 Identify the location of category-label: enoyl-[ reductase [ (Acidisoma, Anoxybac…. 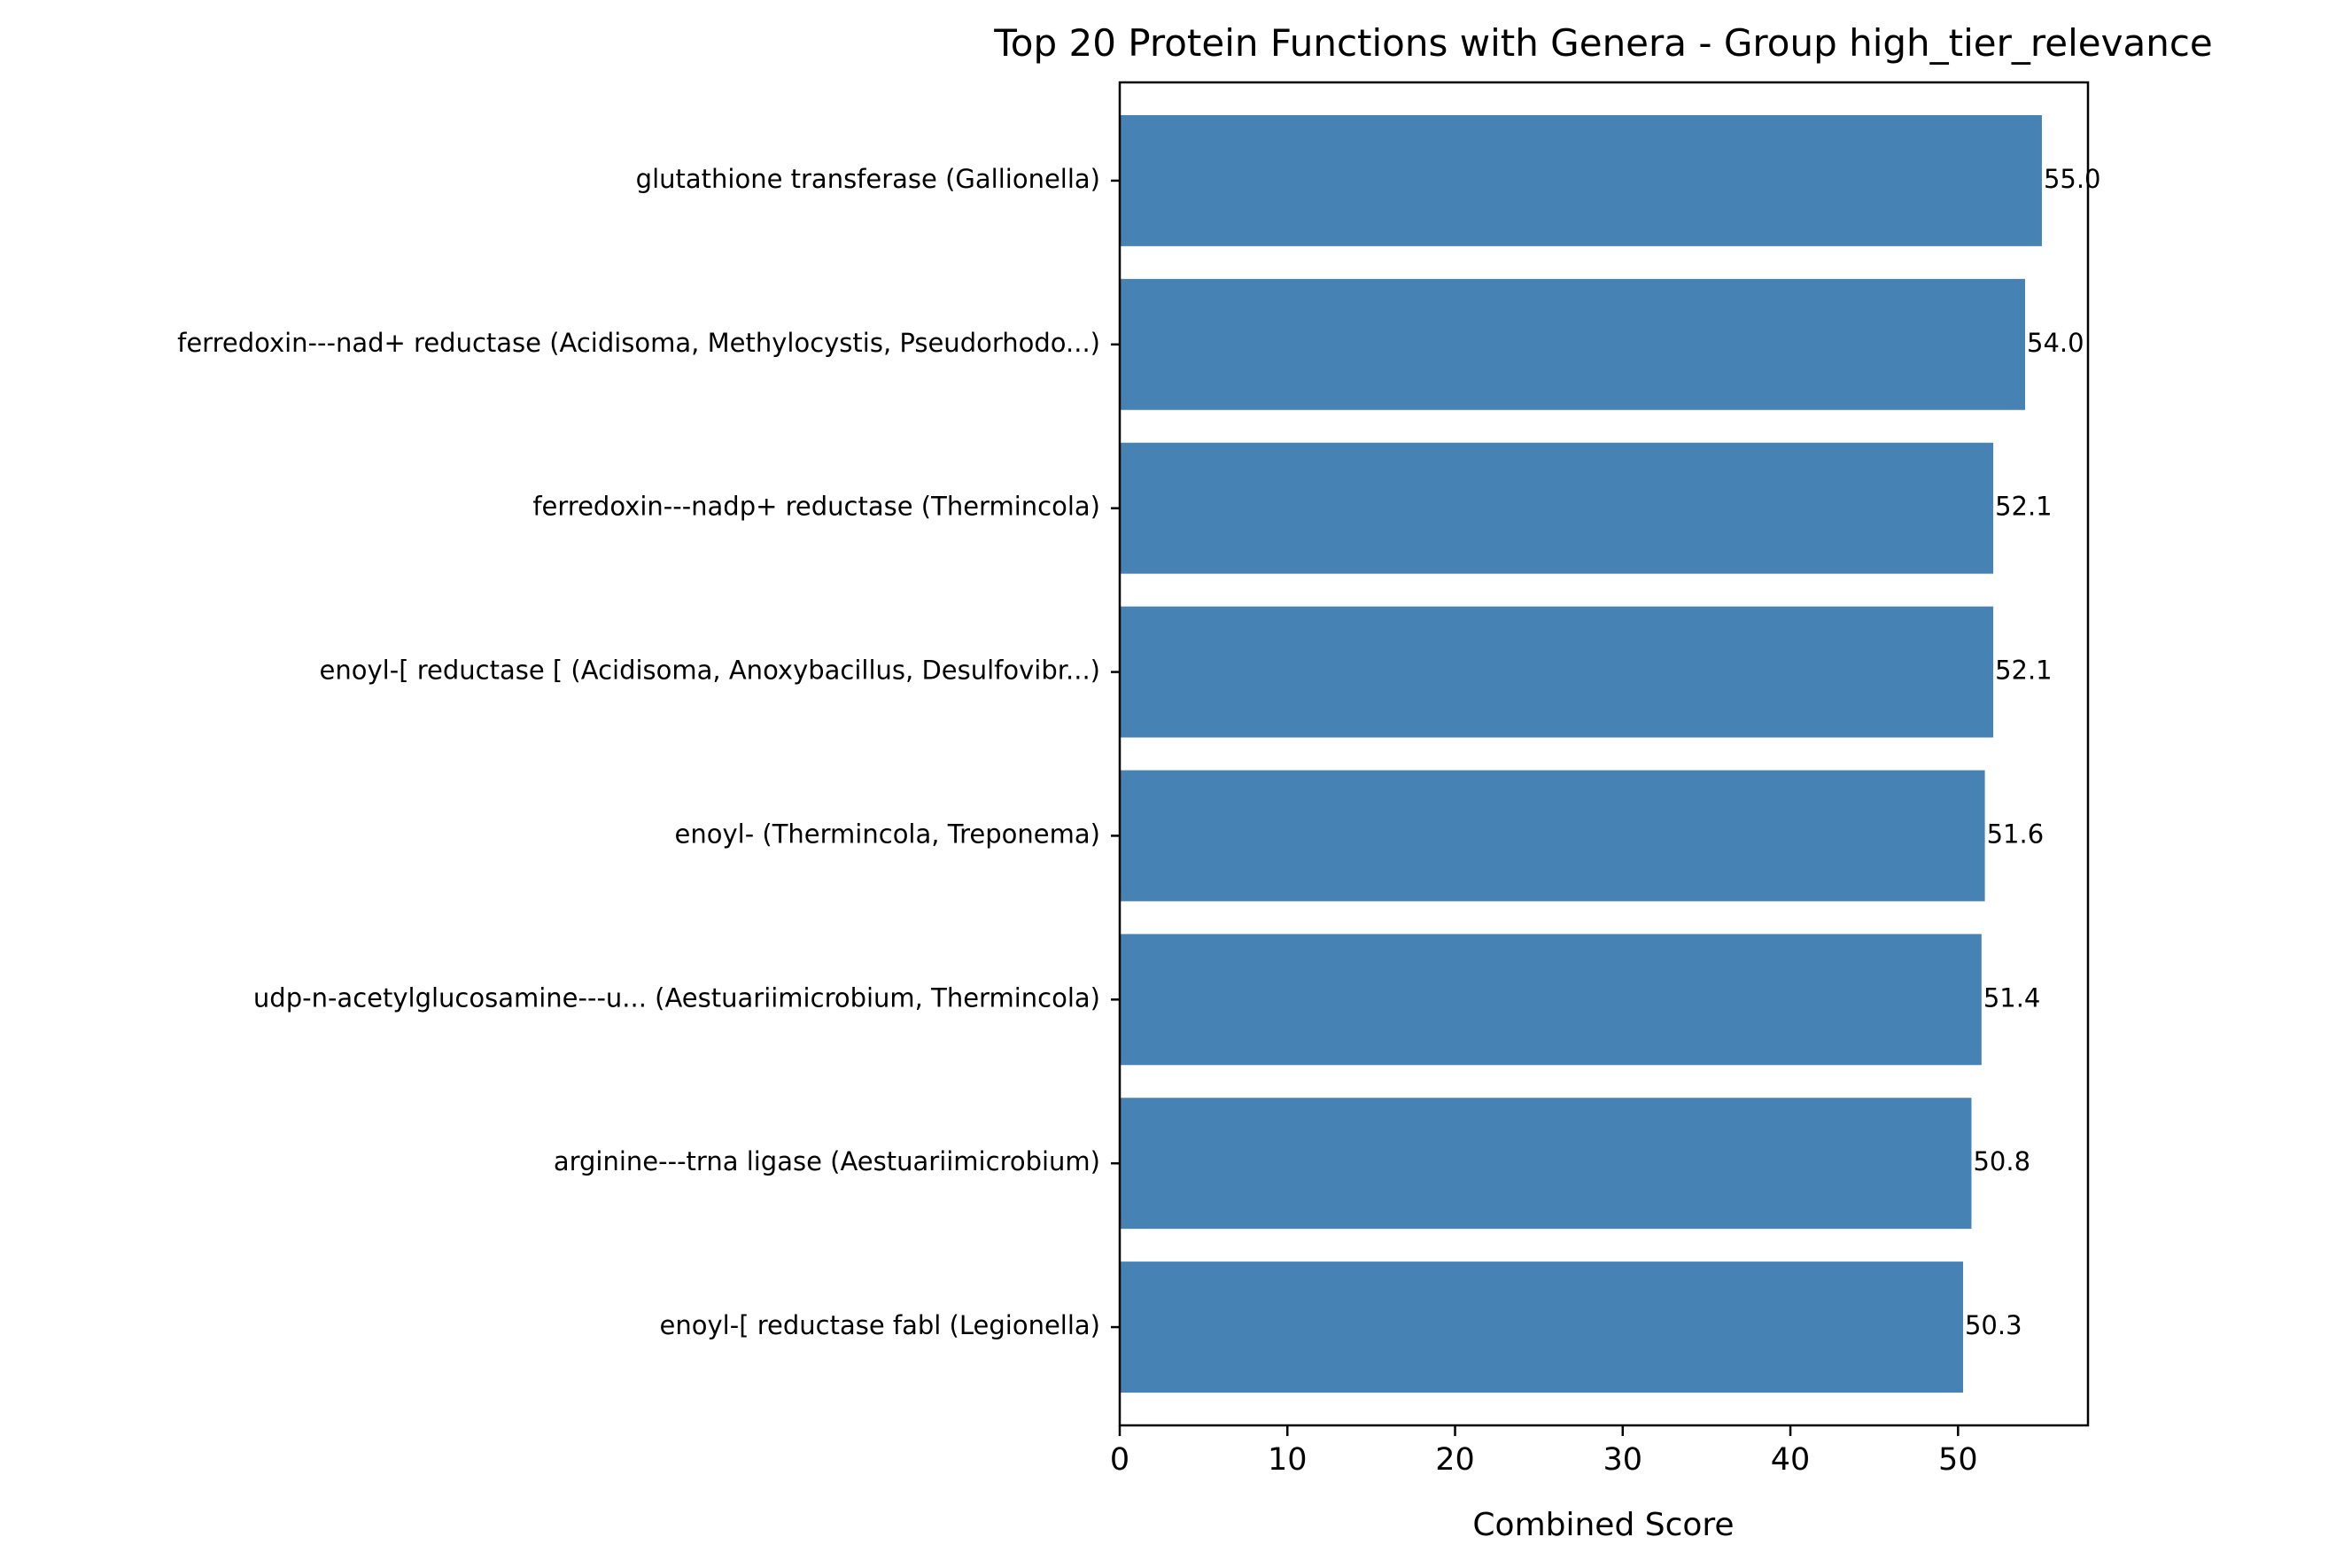
(710, 671).